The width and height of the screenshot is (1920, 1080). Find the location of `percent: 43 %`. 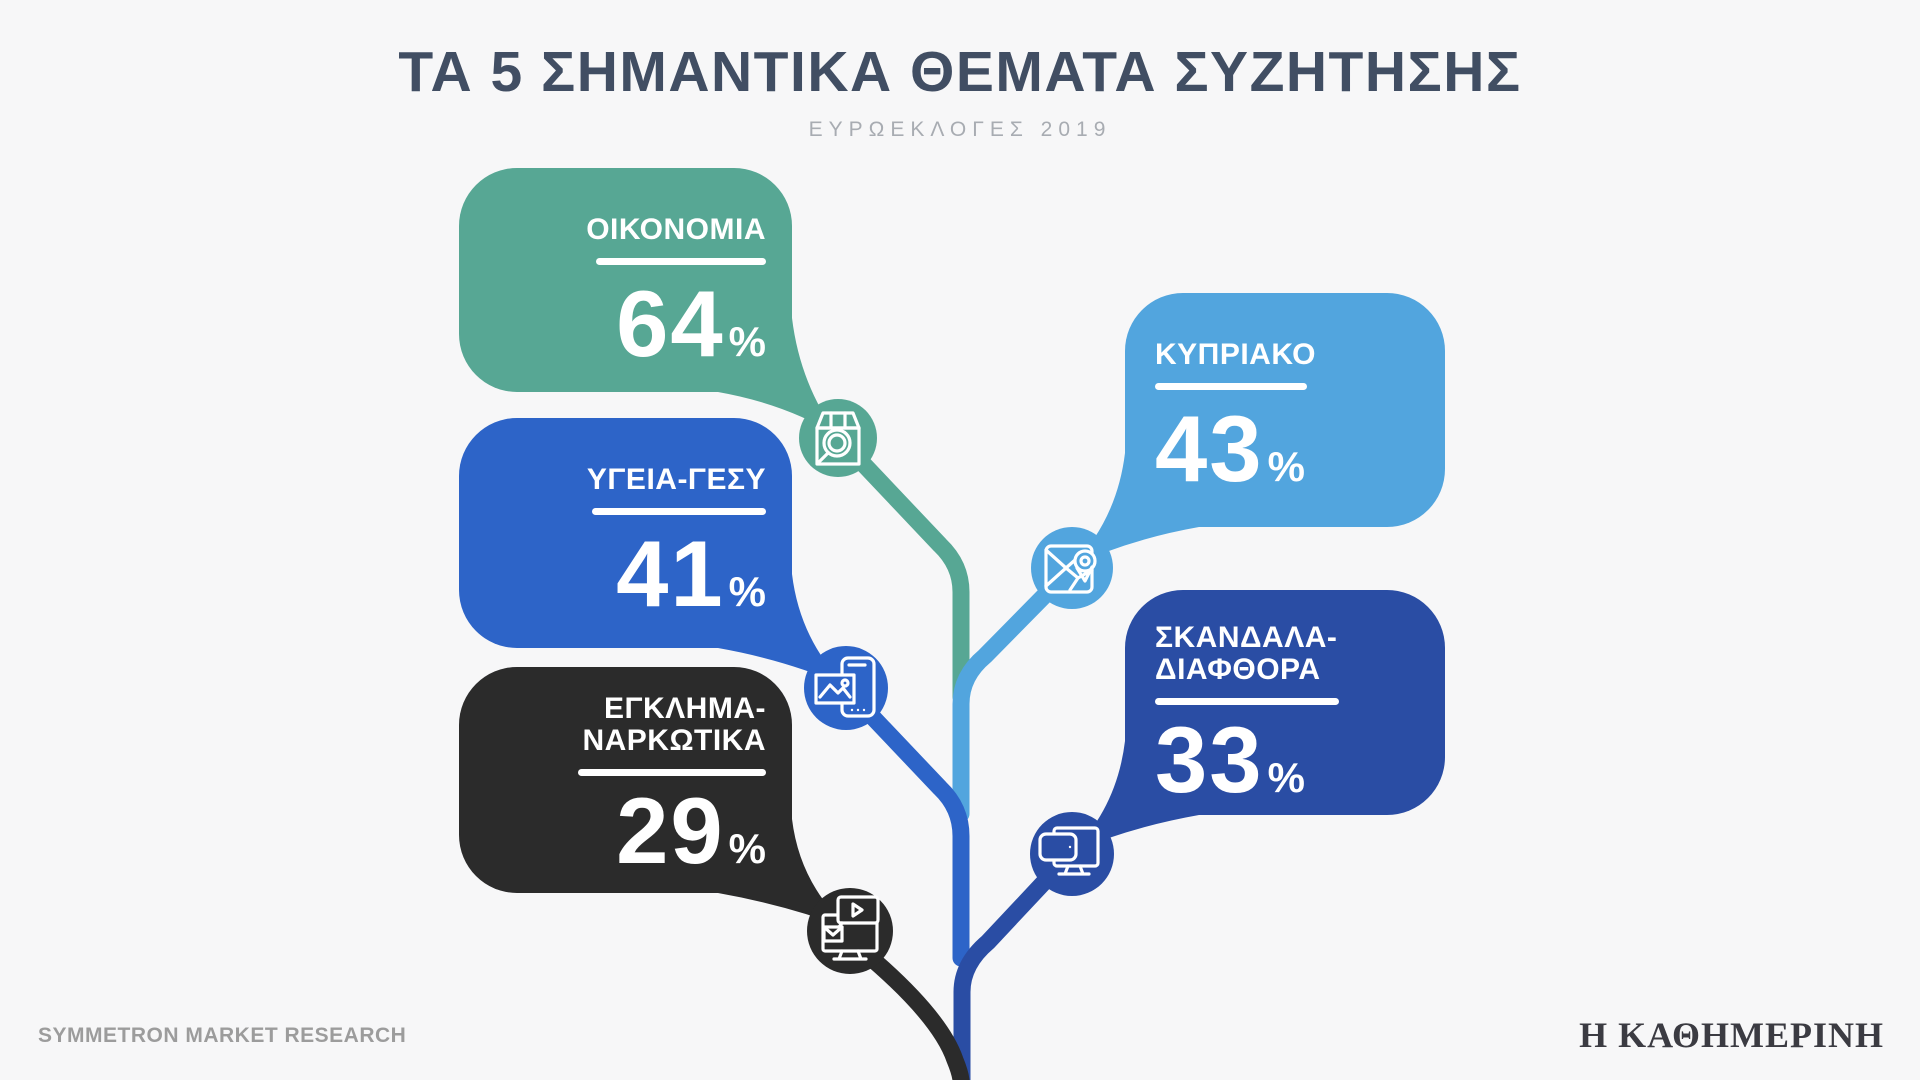

percent: 43 % is located at coordinates (1230, 449).